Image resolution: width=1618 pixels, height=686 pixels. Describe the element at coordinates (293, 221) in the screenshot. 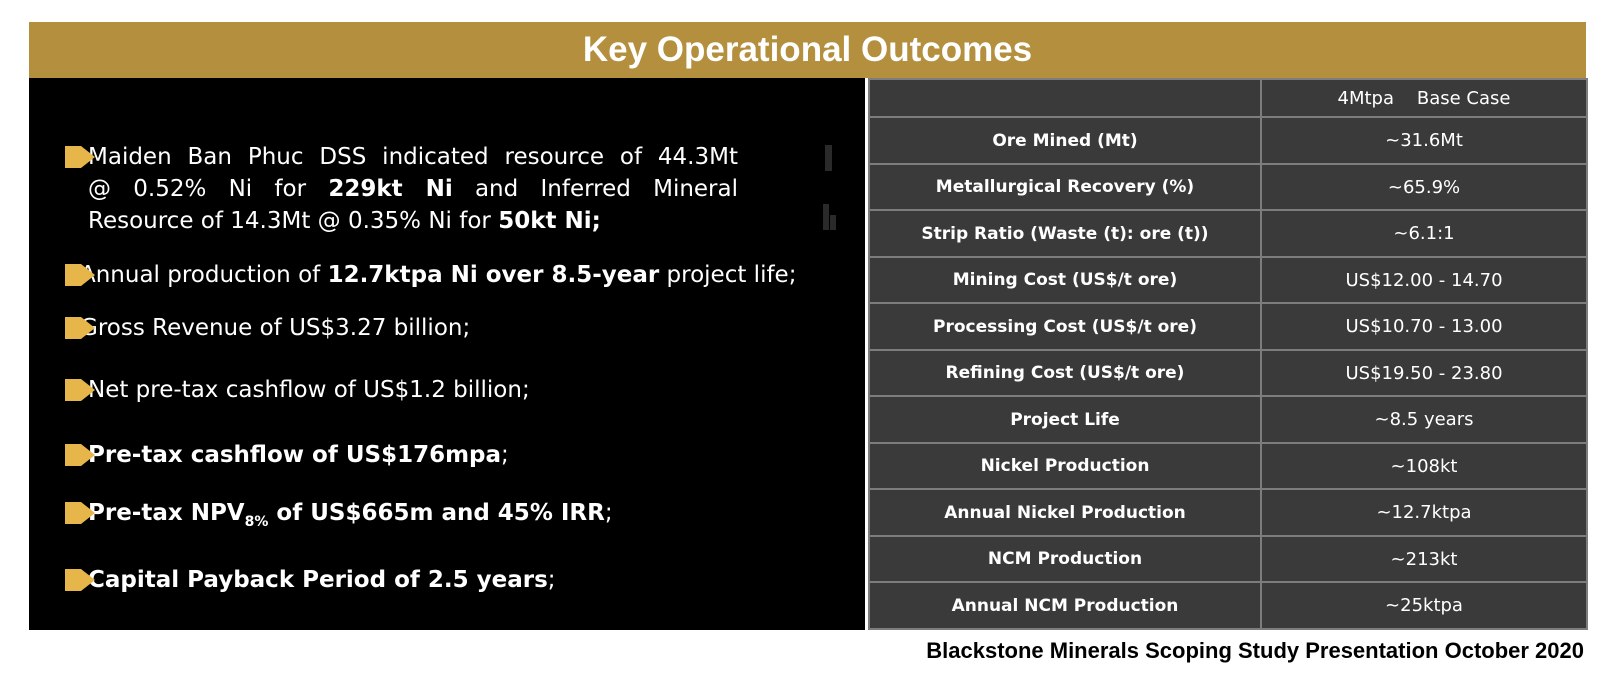

I see `bullet-text: Resource of 14.3Mt @ 0.35% Ni for` at that location.